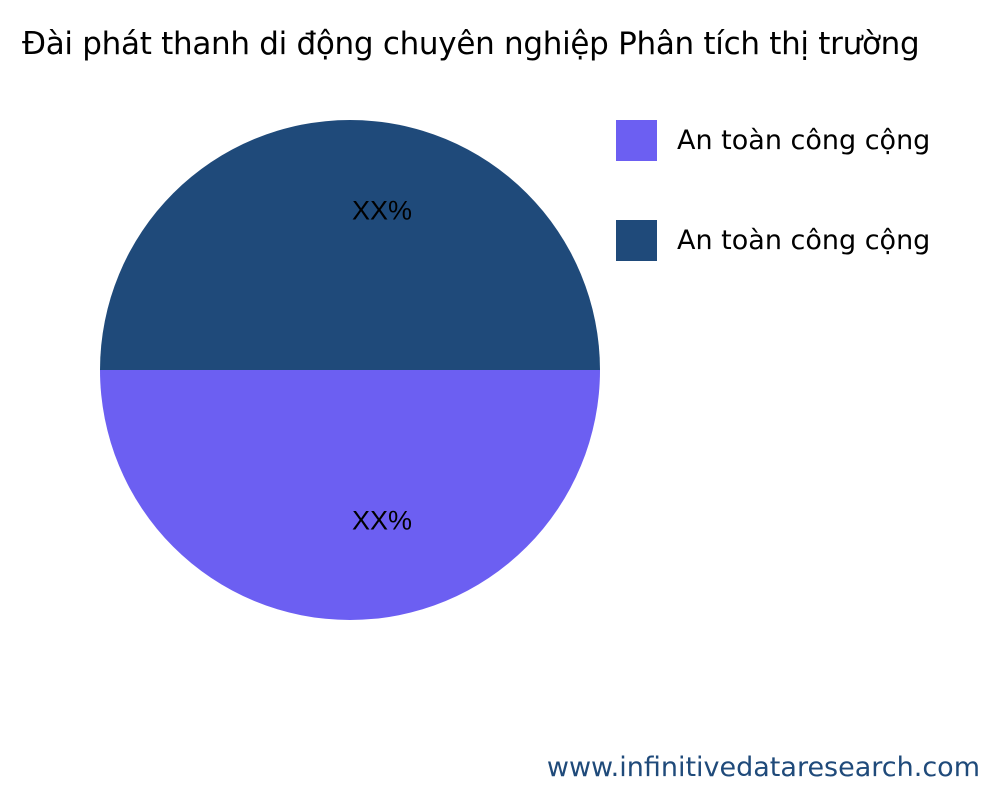  I want to click on footer-website: www.infinitivedataresearch.com, so click(763, 767).